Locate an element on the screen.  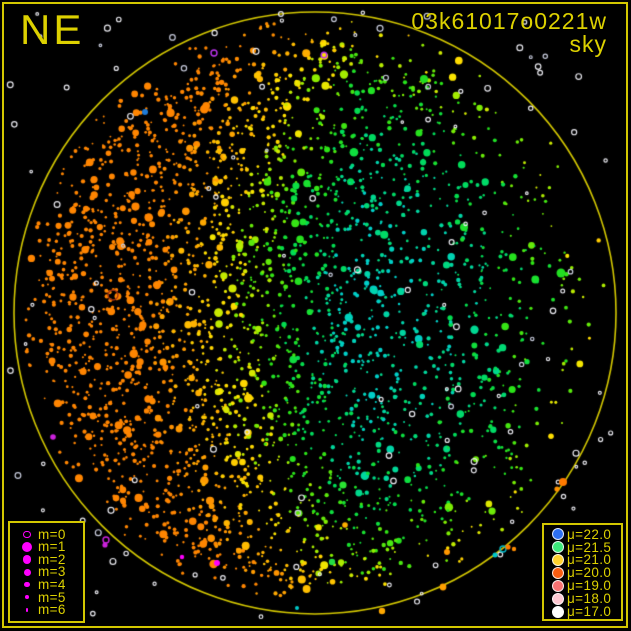
magnitude-legend-row: m=6 is located at coordinates (49, 610).